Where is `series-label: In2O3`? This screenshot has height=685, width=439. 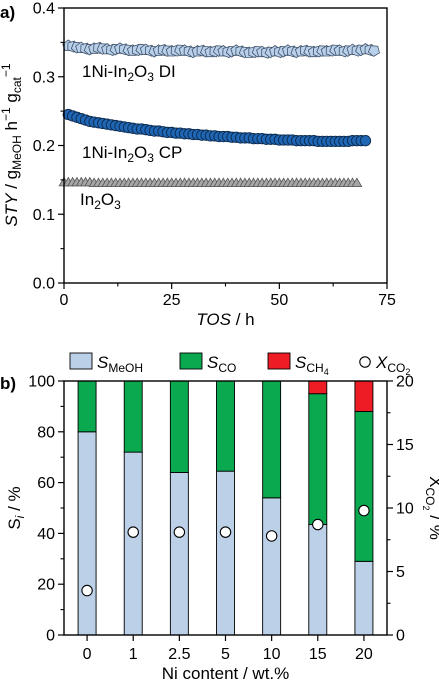
series-label: In2O3 is located at coordinates (100, 201).